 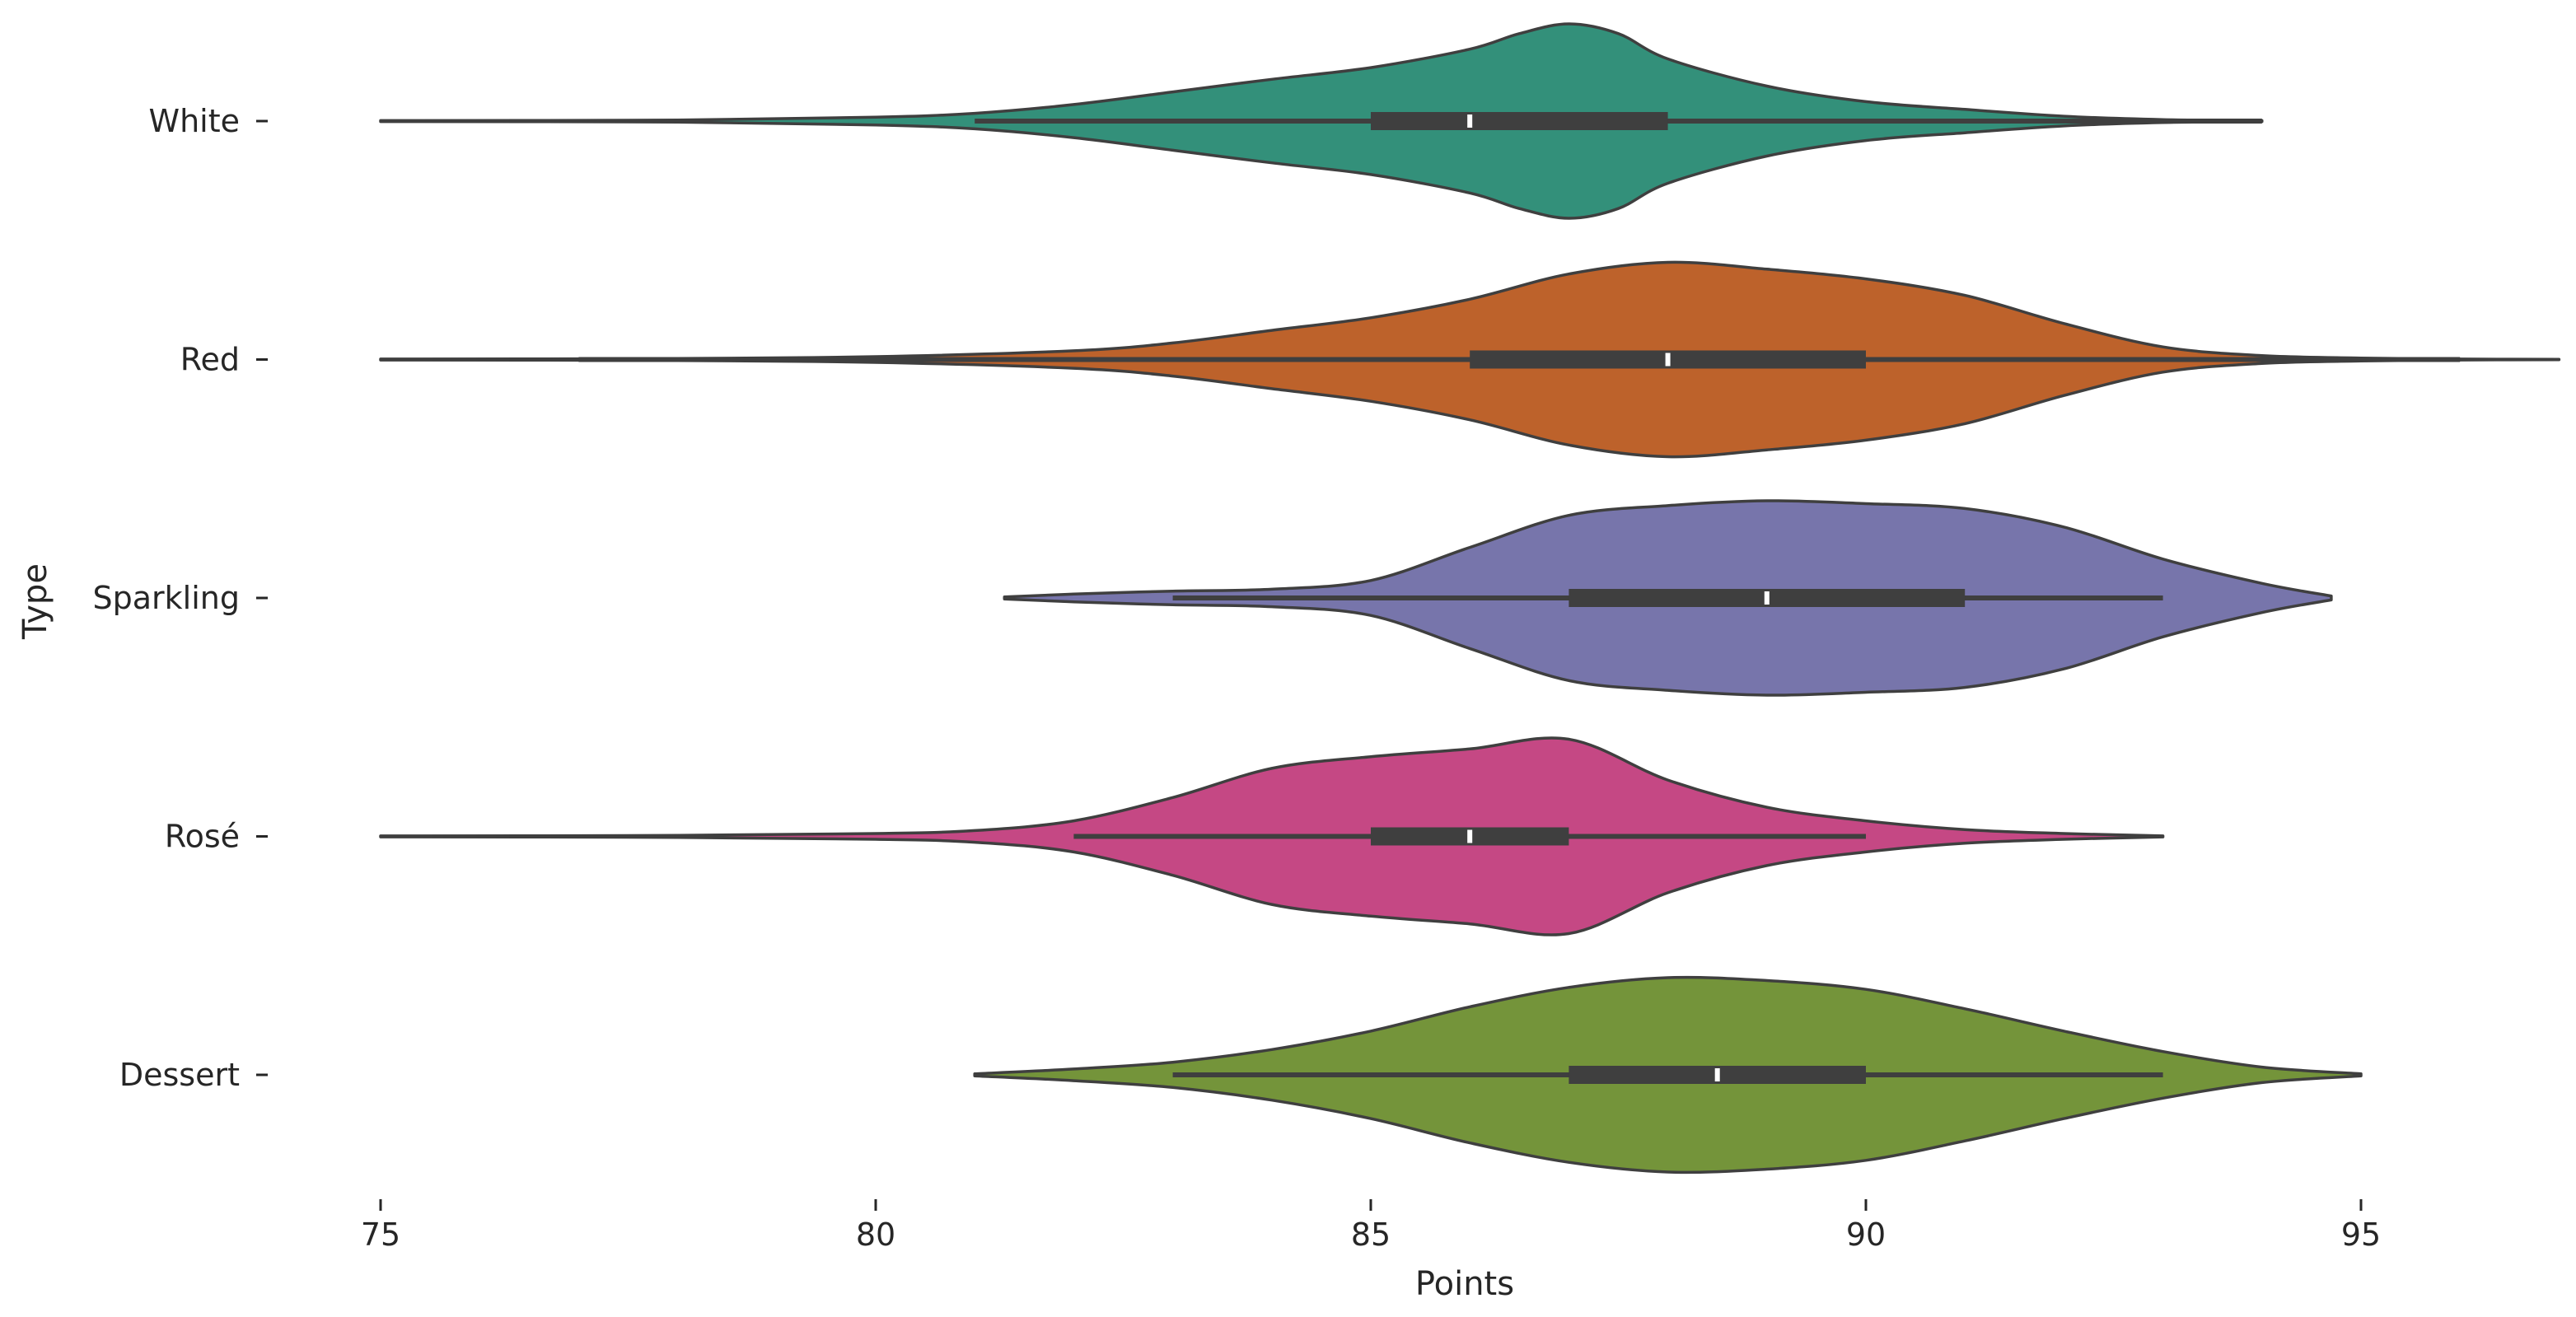 What do you see at coordinates (1668, 360) in the screenshot?
I see `median-marker-red` at bounding box center [1668, 360].